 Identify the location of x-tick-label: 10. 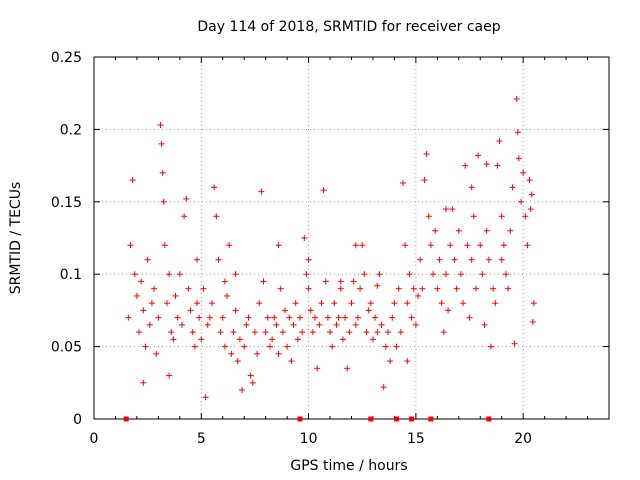
(309, 439).